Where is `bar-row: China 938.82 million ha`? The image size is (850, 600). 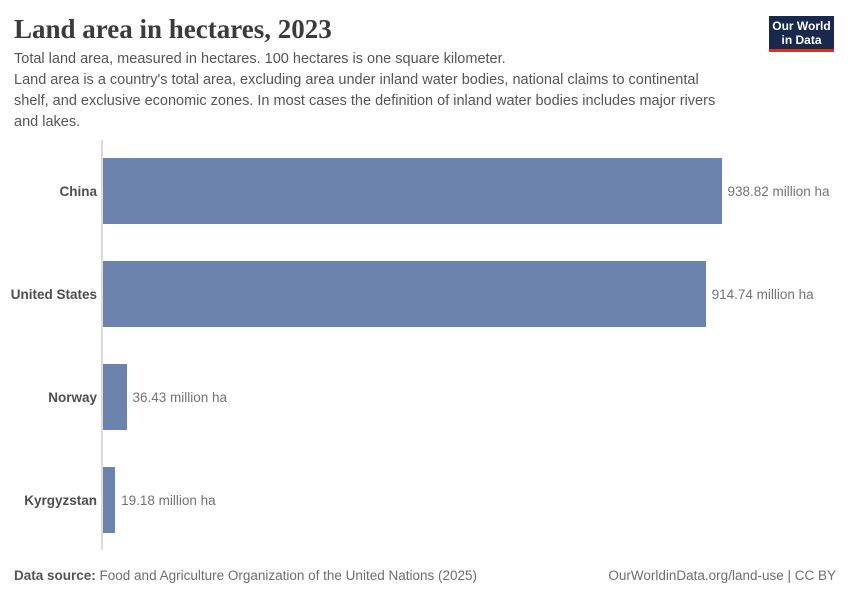 bar-row: China 938.82 million ha is located at coordinates (415, 191).